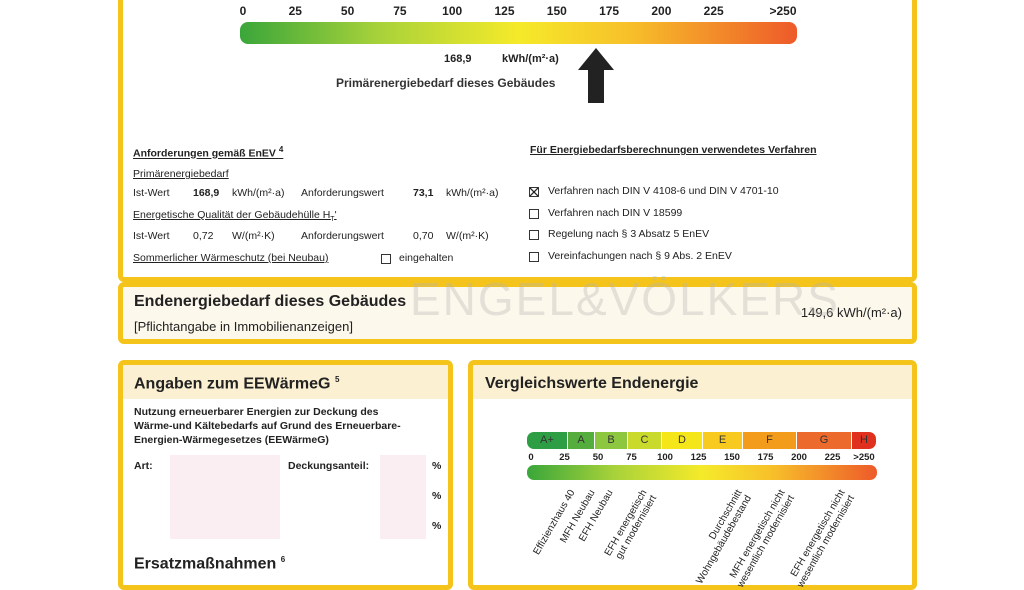 The height and width of the screenshot is (590, 1024). Describe the element at coordinates (702, 472) in the screenshot. I see `comparison-scale` at that location.